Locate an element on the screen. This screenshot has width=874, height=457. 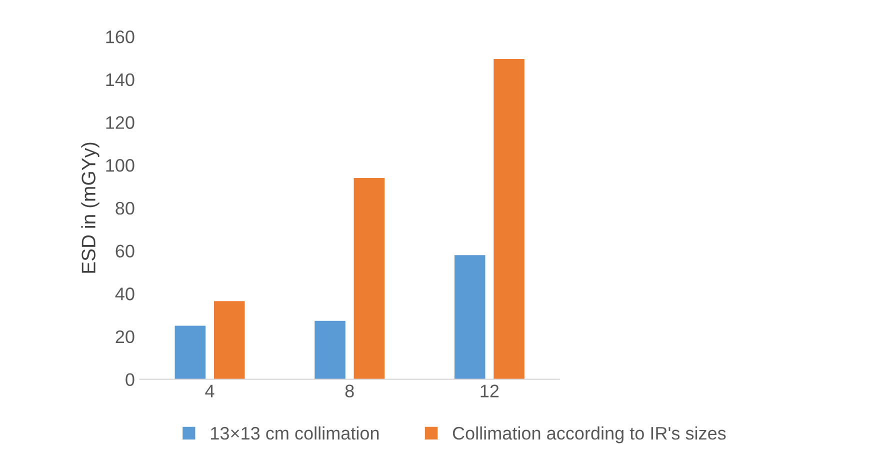
y-tick-label: 160 is located at coordinates (120, 37).